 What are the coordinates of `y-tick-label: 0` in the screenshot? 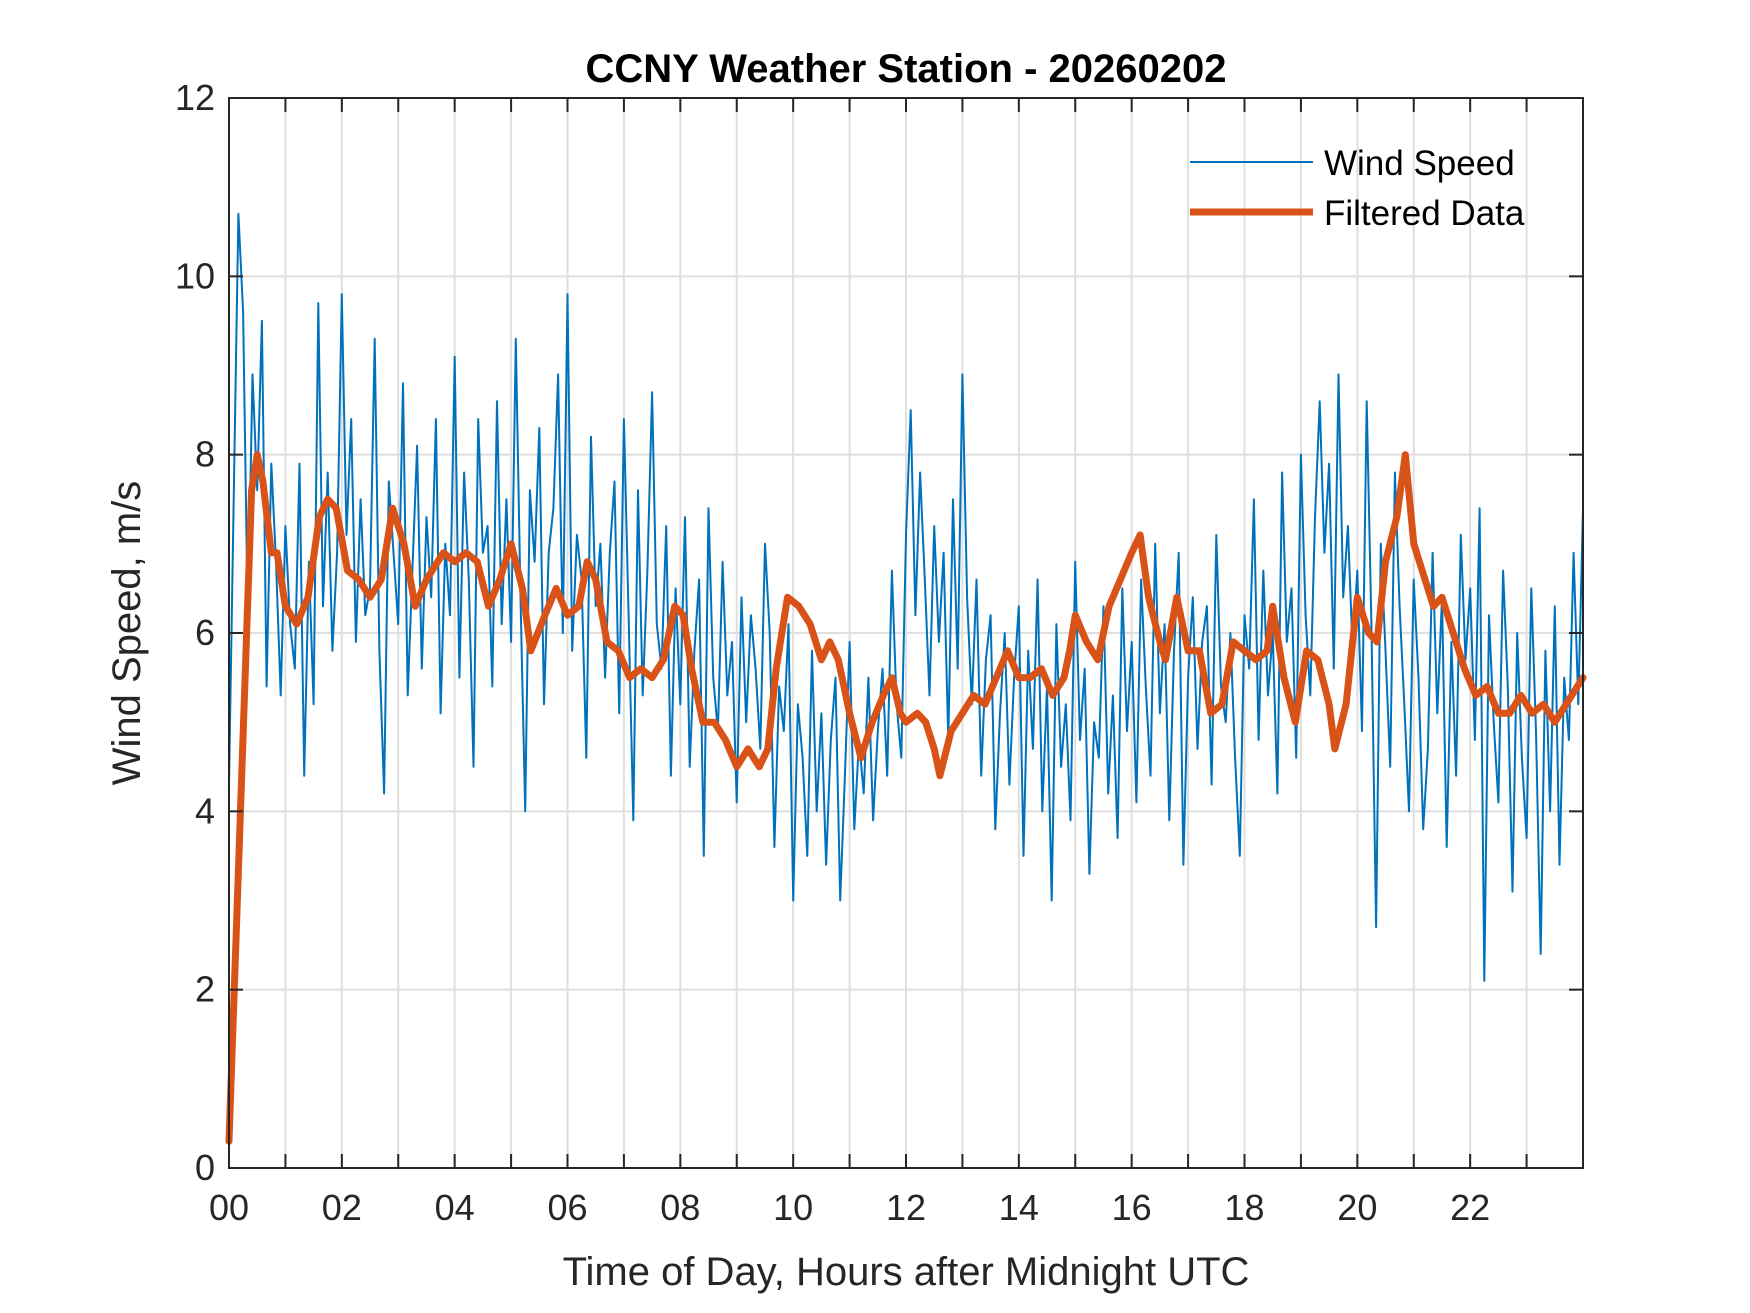 It's located at (205, 1167).